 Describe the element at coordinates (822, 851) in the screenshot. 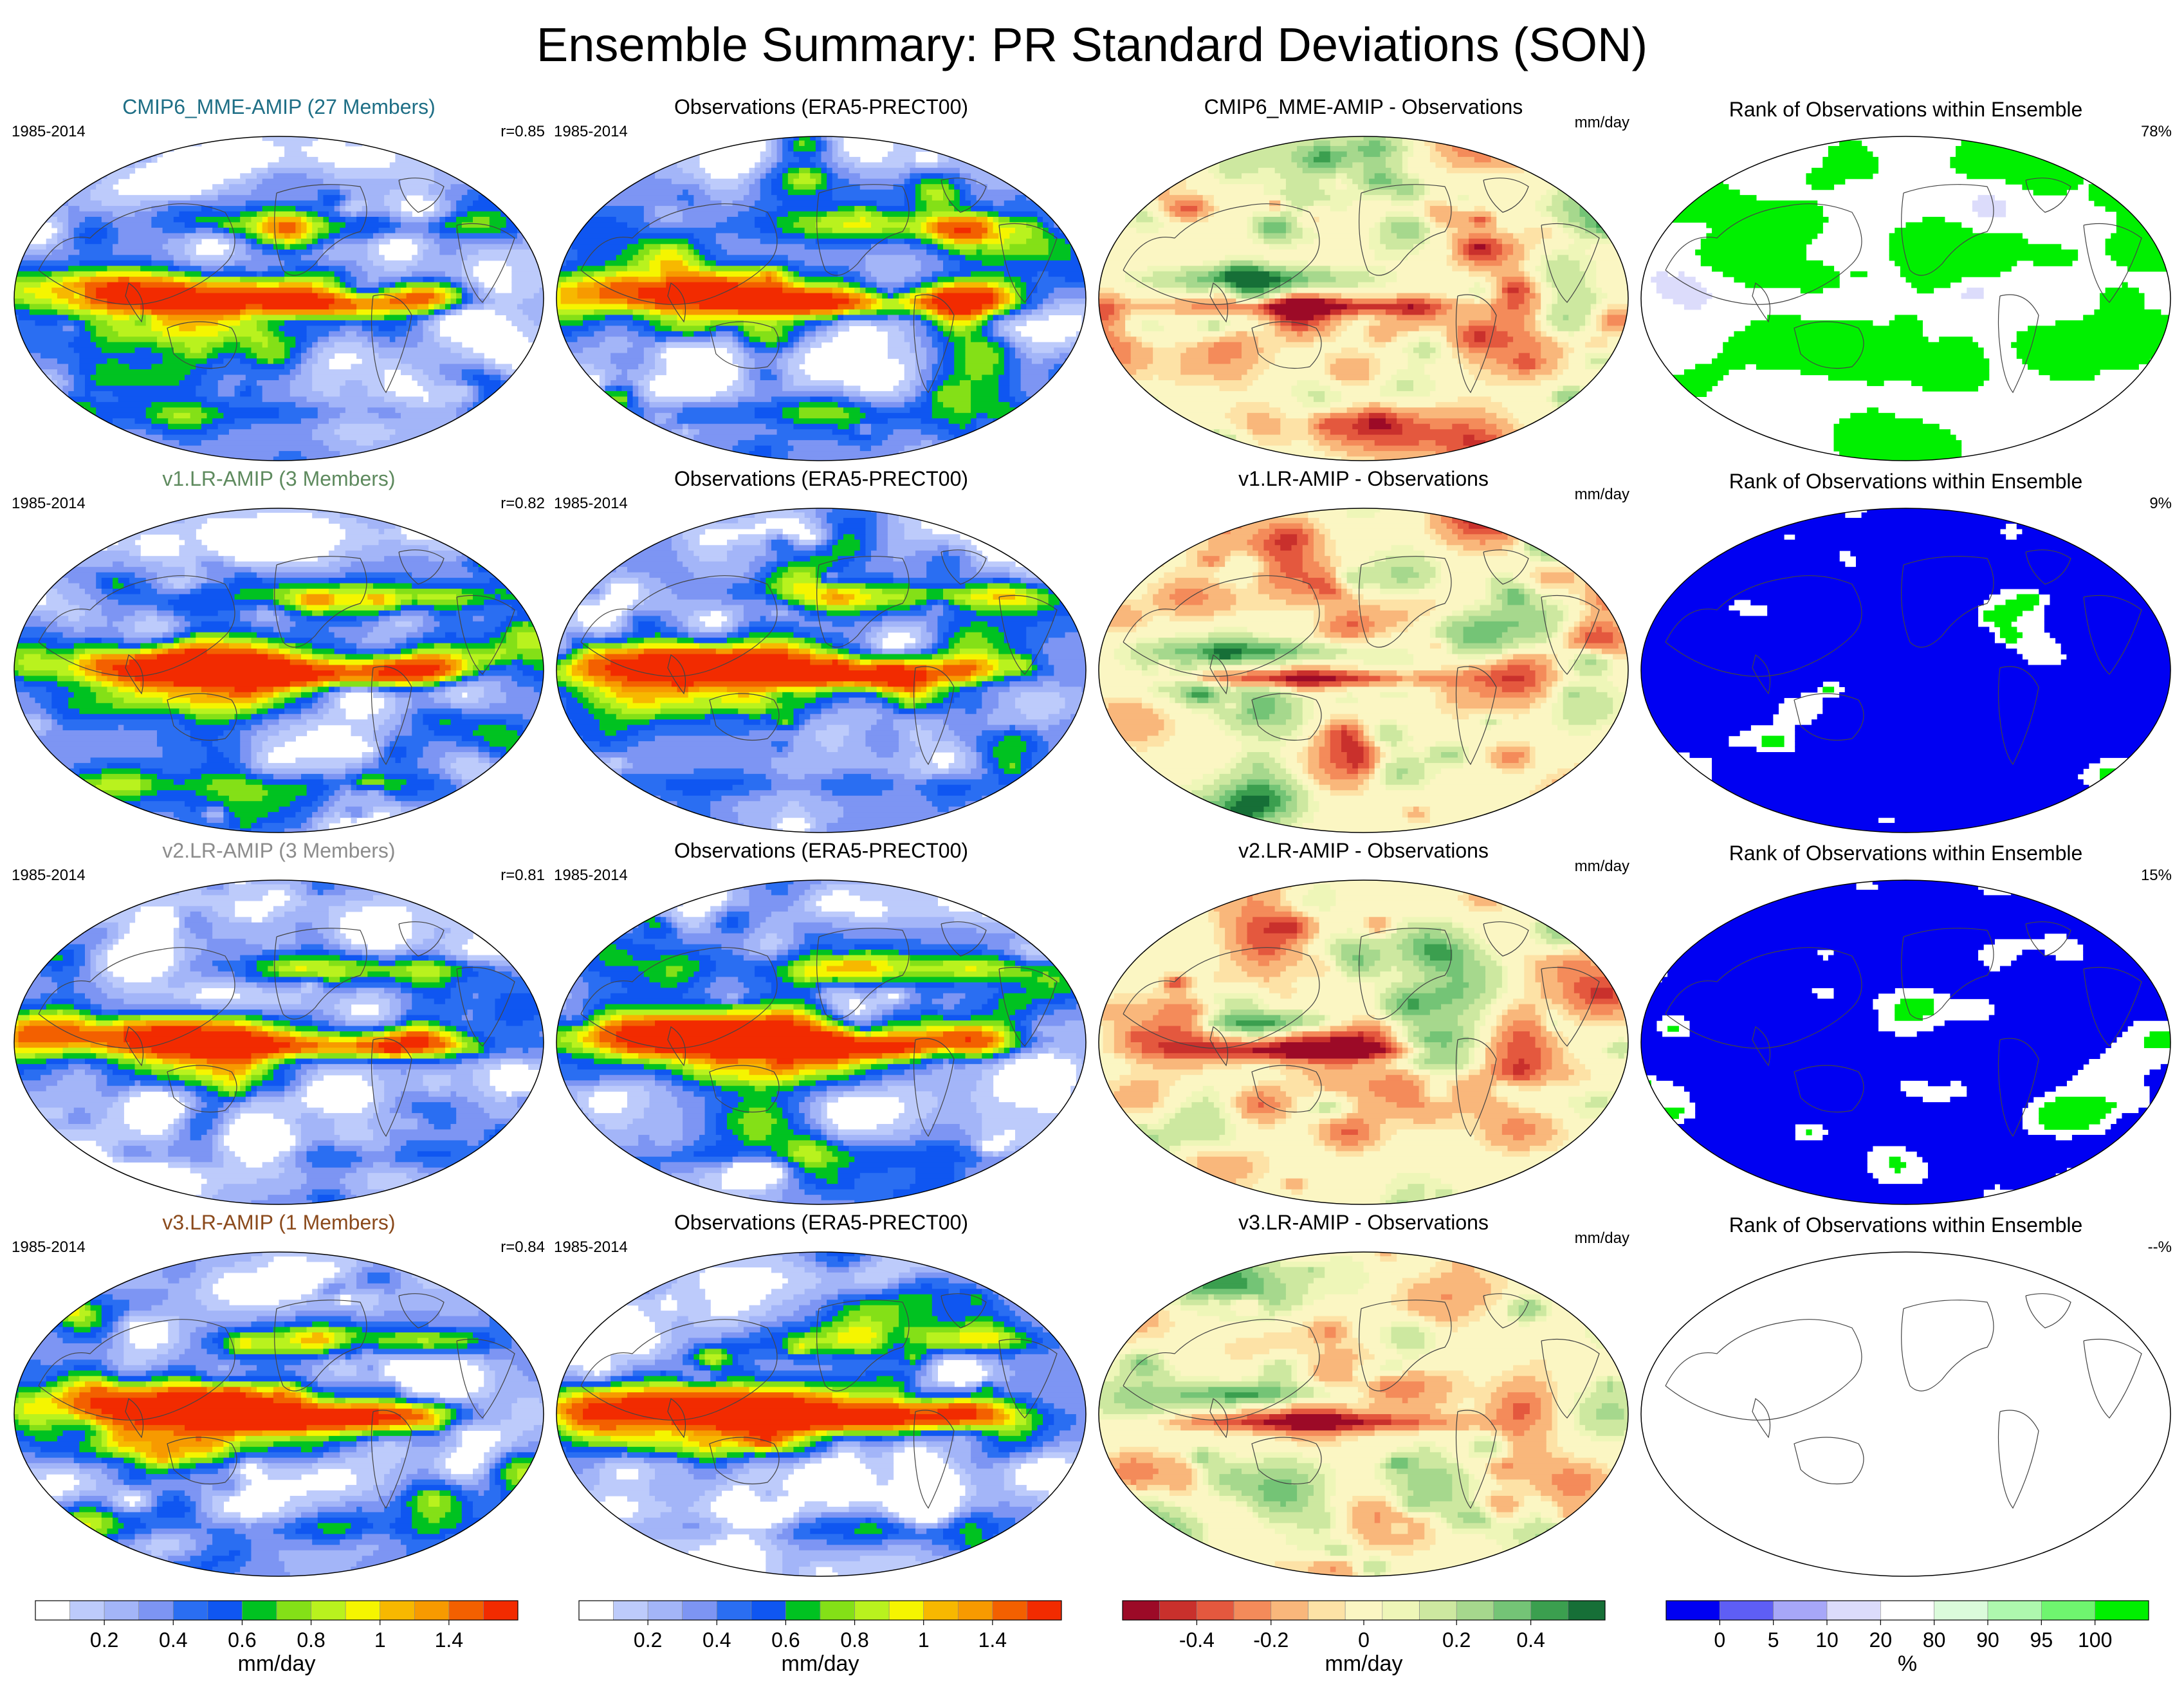

I see `obs-panel-title: Observations (ERA5-PRECT00)` at that location.